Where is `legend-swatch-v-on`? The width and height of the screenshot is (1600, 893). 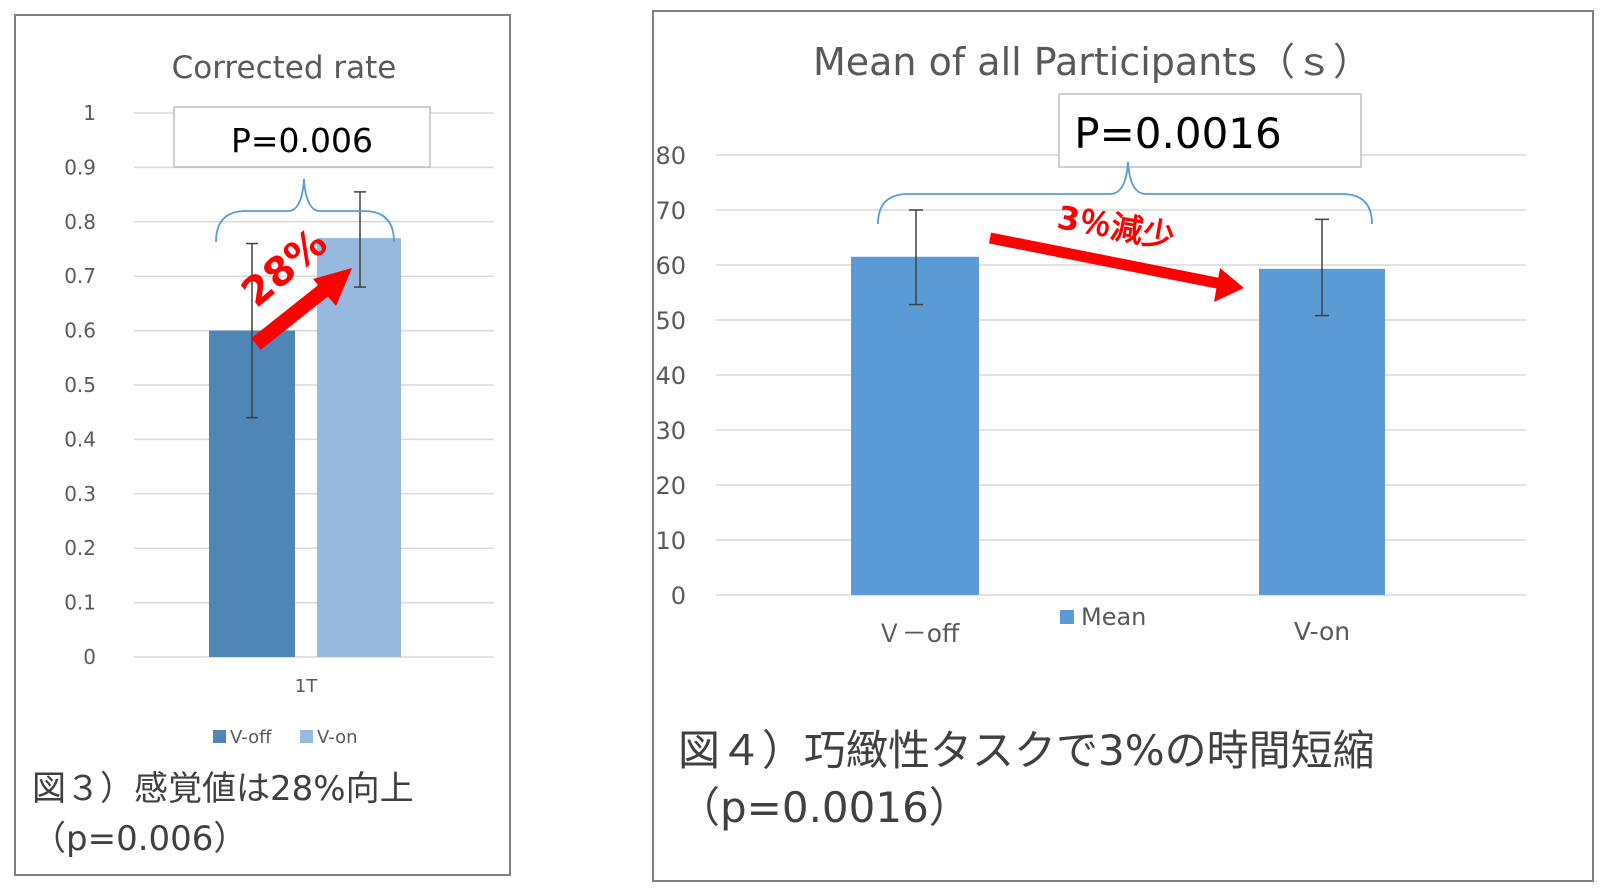 legend-swatch-v-on is located at coordinates (306, 736).